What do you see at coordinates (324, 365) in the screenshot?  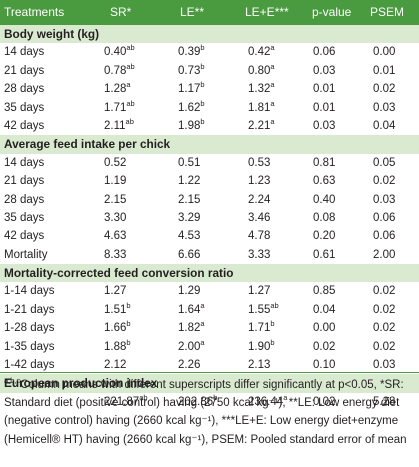 I see `value-p: 0.10` at bounding box center [324, 365].